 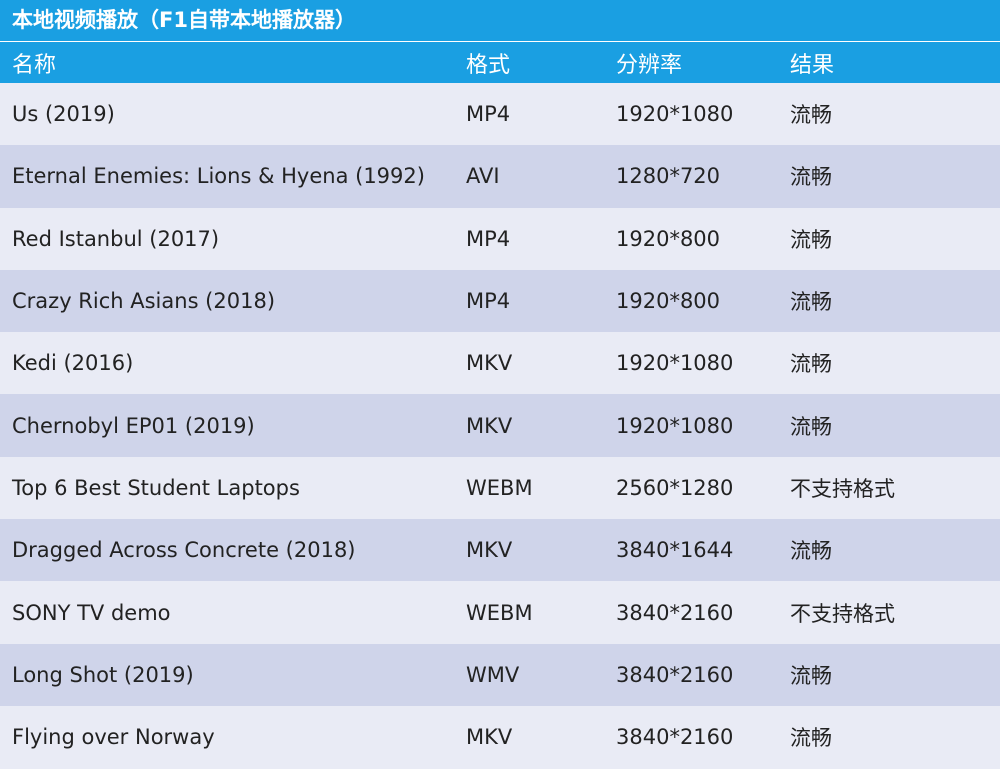 I want to click on column-header: 格式, so click(x=488, y=65).